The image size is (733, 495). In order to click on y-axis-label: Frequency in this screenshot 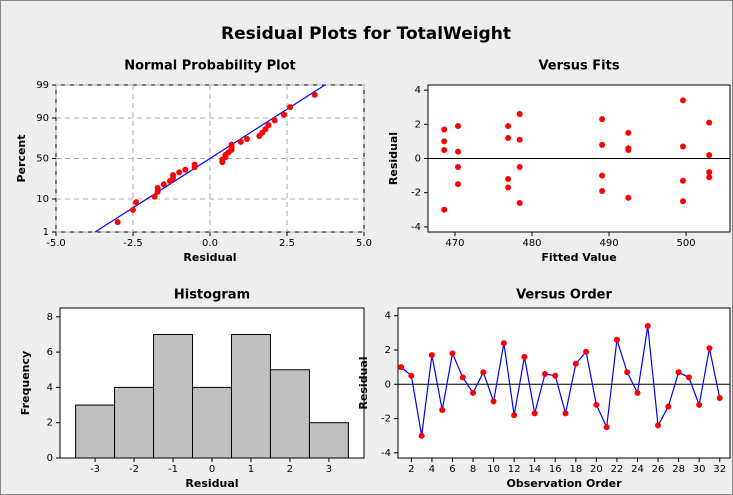, I will do `click(25, 383)`.